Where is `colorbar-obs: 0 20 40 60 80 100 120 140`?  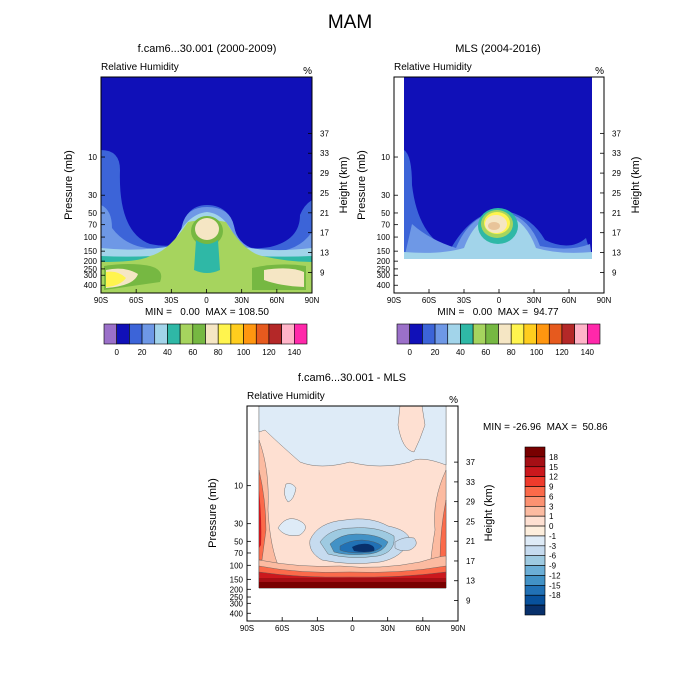
colorbar-obs: 0 20 40 60 80 100 120 140 is located at coordinates (498, 340).